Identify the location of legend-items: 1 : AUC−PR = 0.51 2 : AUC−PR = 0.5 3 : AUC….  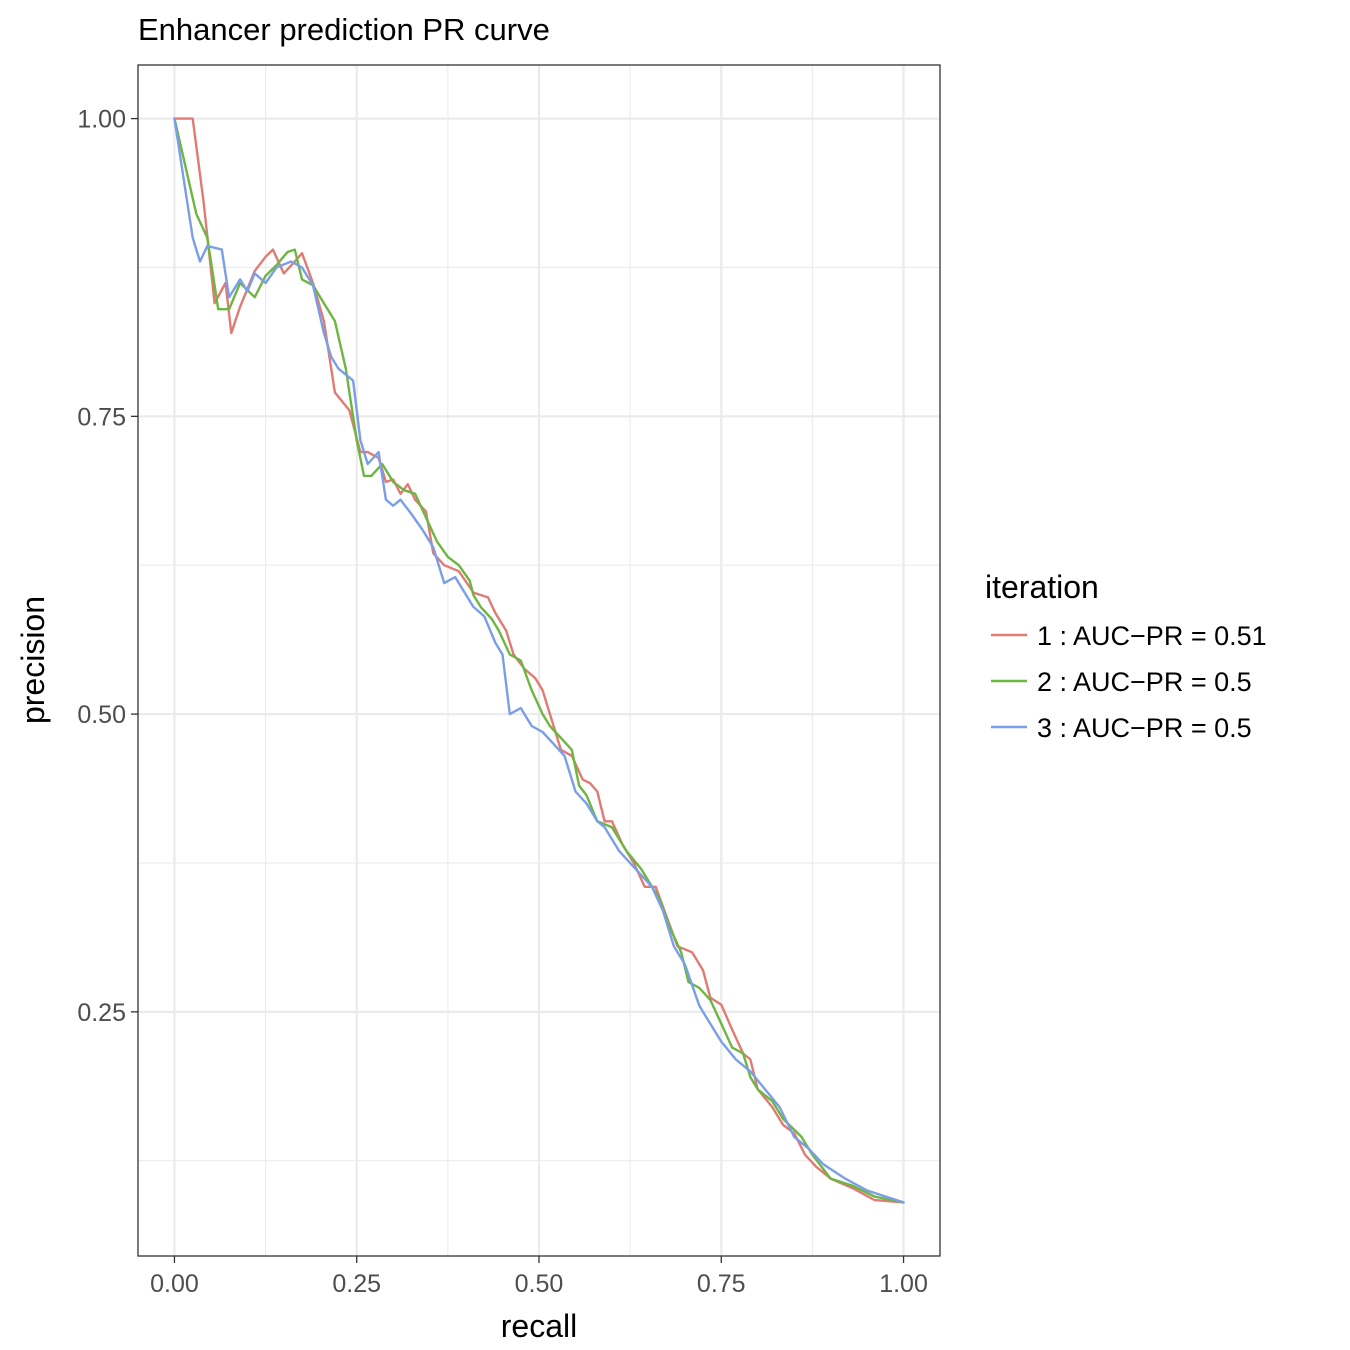
(1129, 682).